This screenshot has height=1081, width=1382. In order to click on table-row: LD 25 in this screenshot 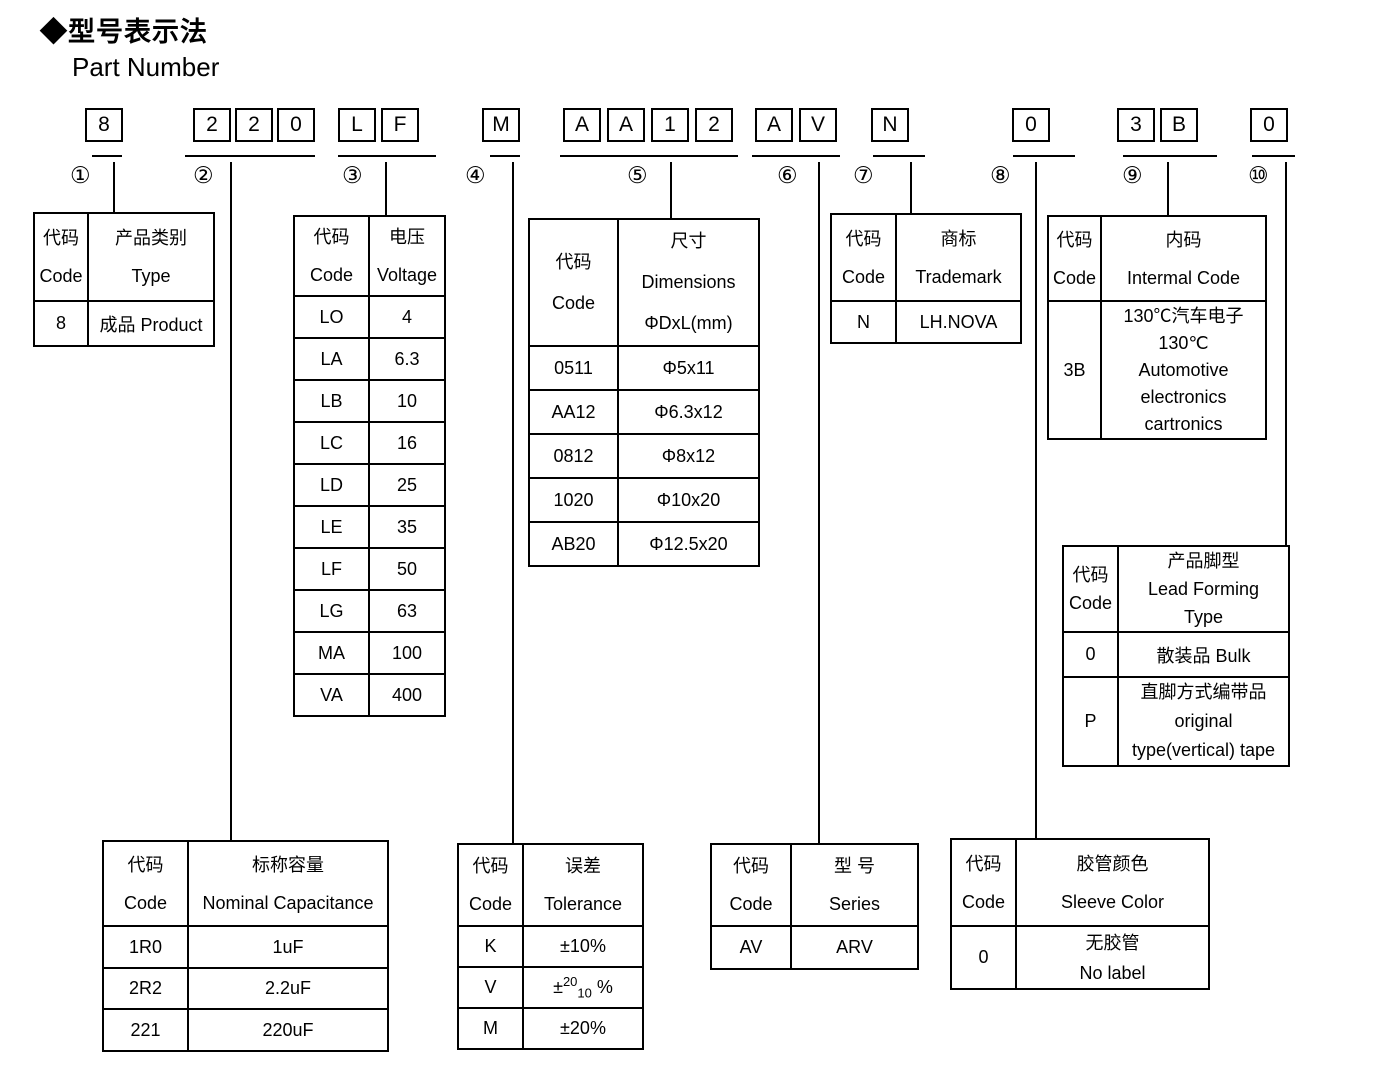, I will do `click(369, 485)`.